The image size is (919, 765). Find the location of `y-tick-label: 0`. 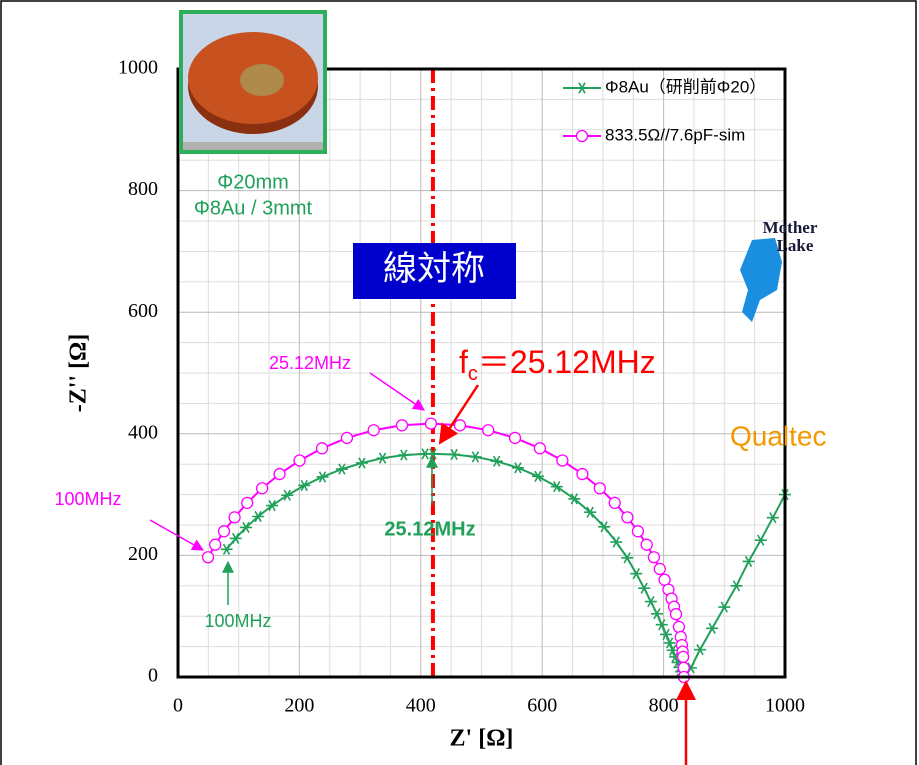

y-tick-label: 0 is located at coordinates (153, 676).